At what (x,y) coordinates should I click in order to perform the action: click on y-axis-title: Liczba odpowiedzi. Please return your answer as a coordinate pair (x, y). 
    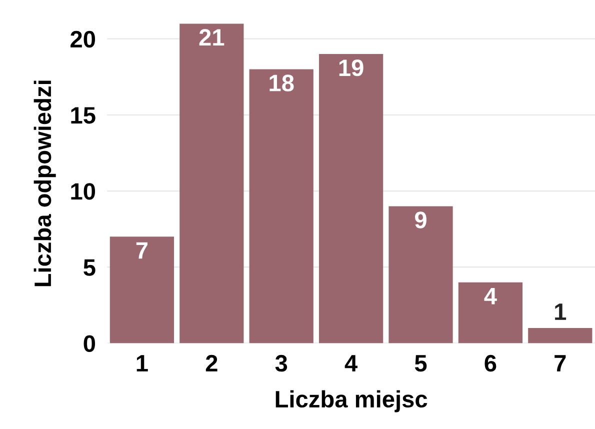
    Looking at the image, I should click on (45, 183).